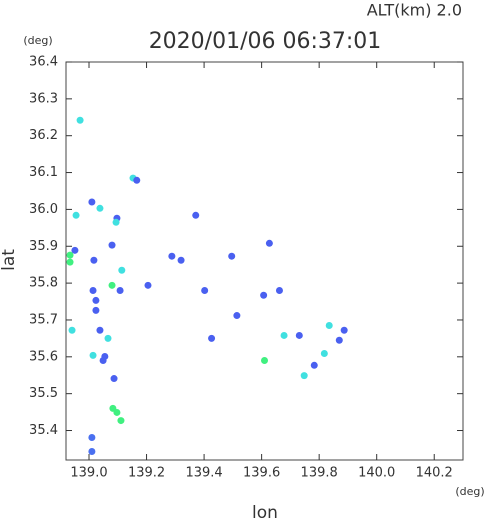  I want to click on x-tick-label: 139.8, so click(319, 473).